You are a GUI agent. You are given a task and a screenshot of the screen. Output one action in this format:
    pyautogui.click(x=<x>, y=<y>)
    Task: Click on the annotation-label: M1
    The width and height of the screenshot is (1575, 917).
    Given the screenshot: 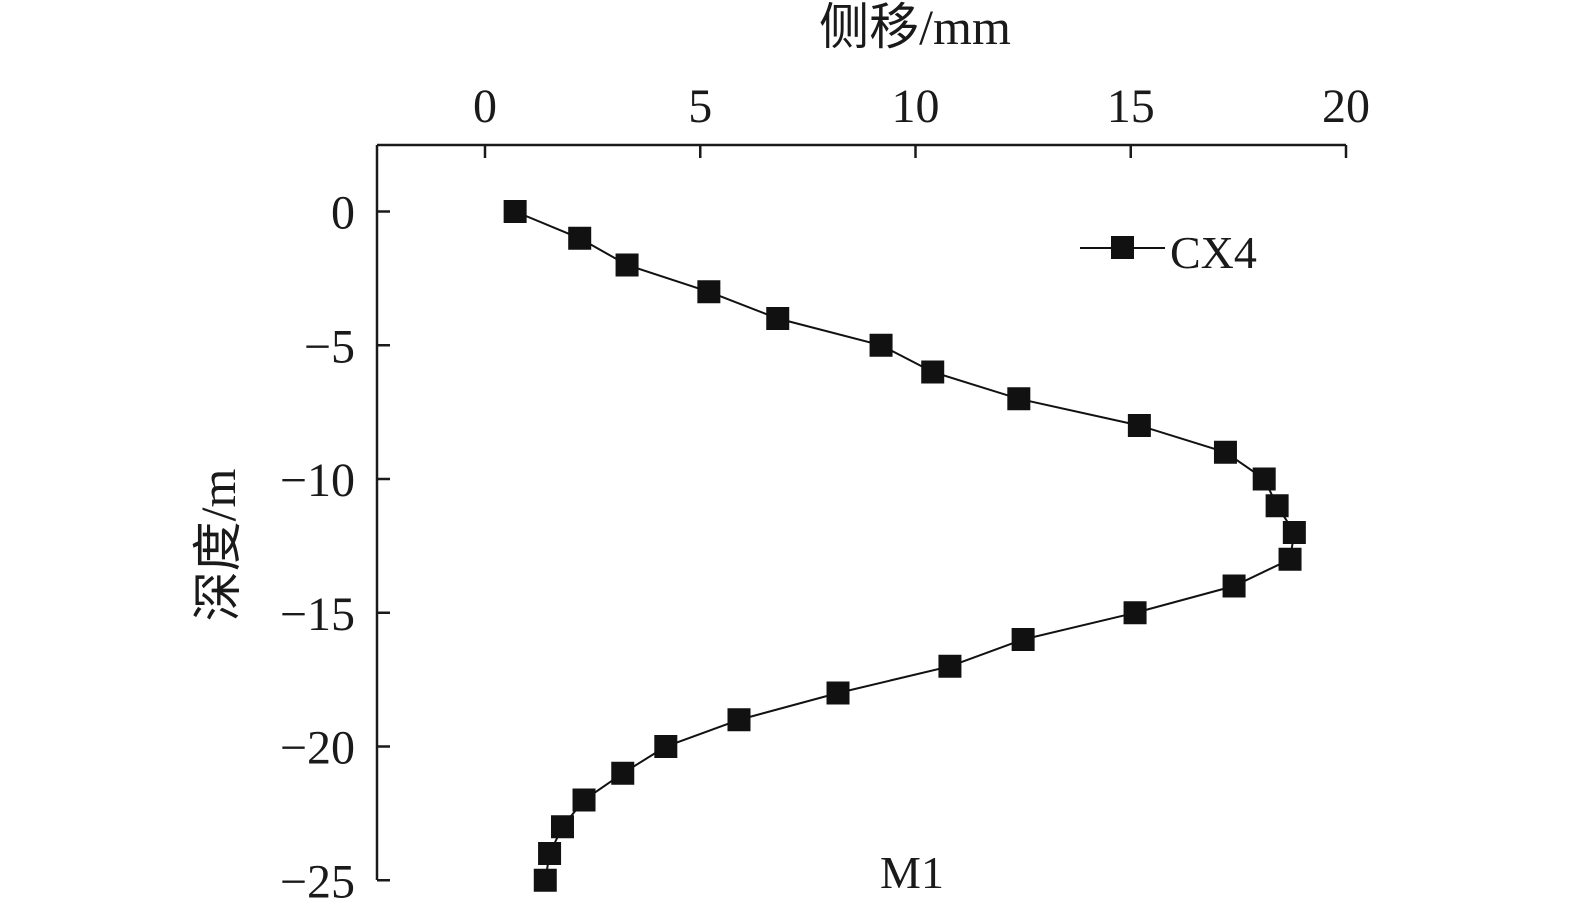 What is the action you would take?
    pyautogui.click(x=912, y=872)
    